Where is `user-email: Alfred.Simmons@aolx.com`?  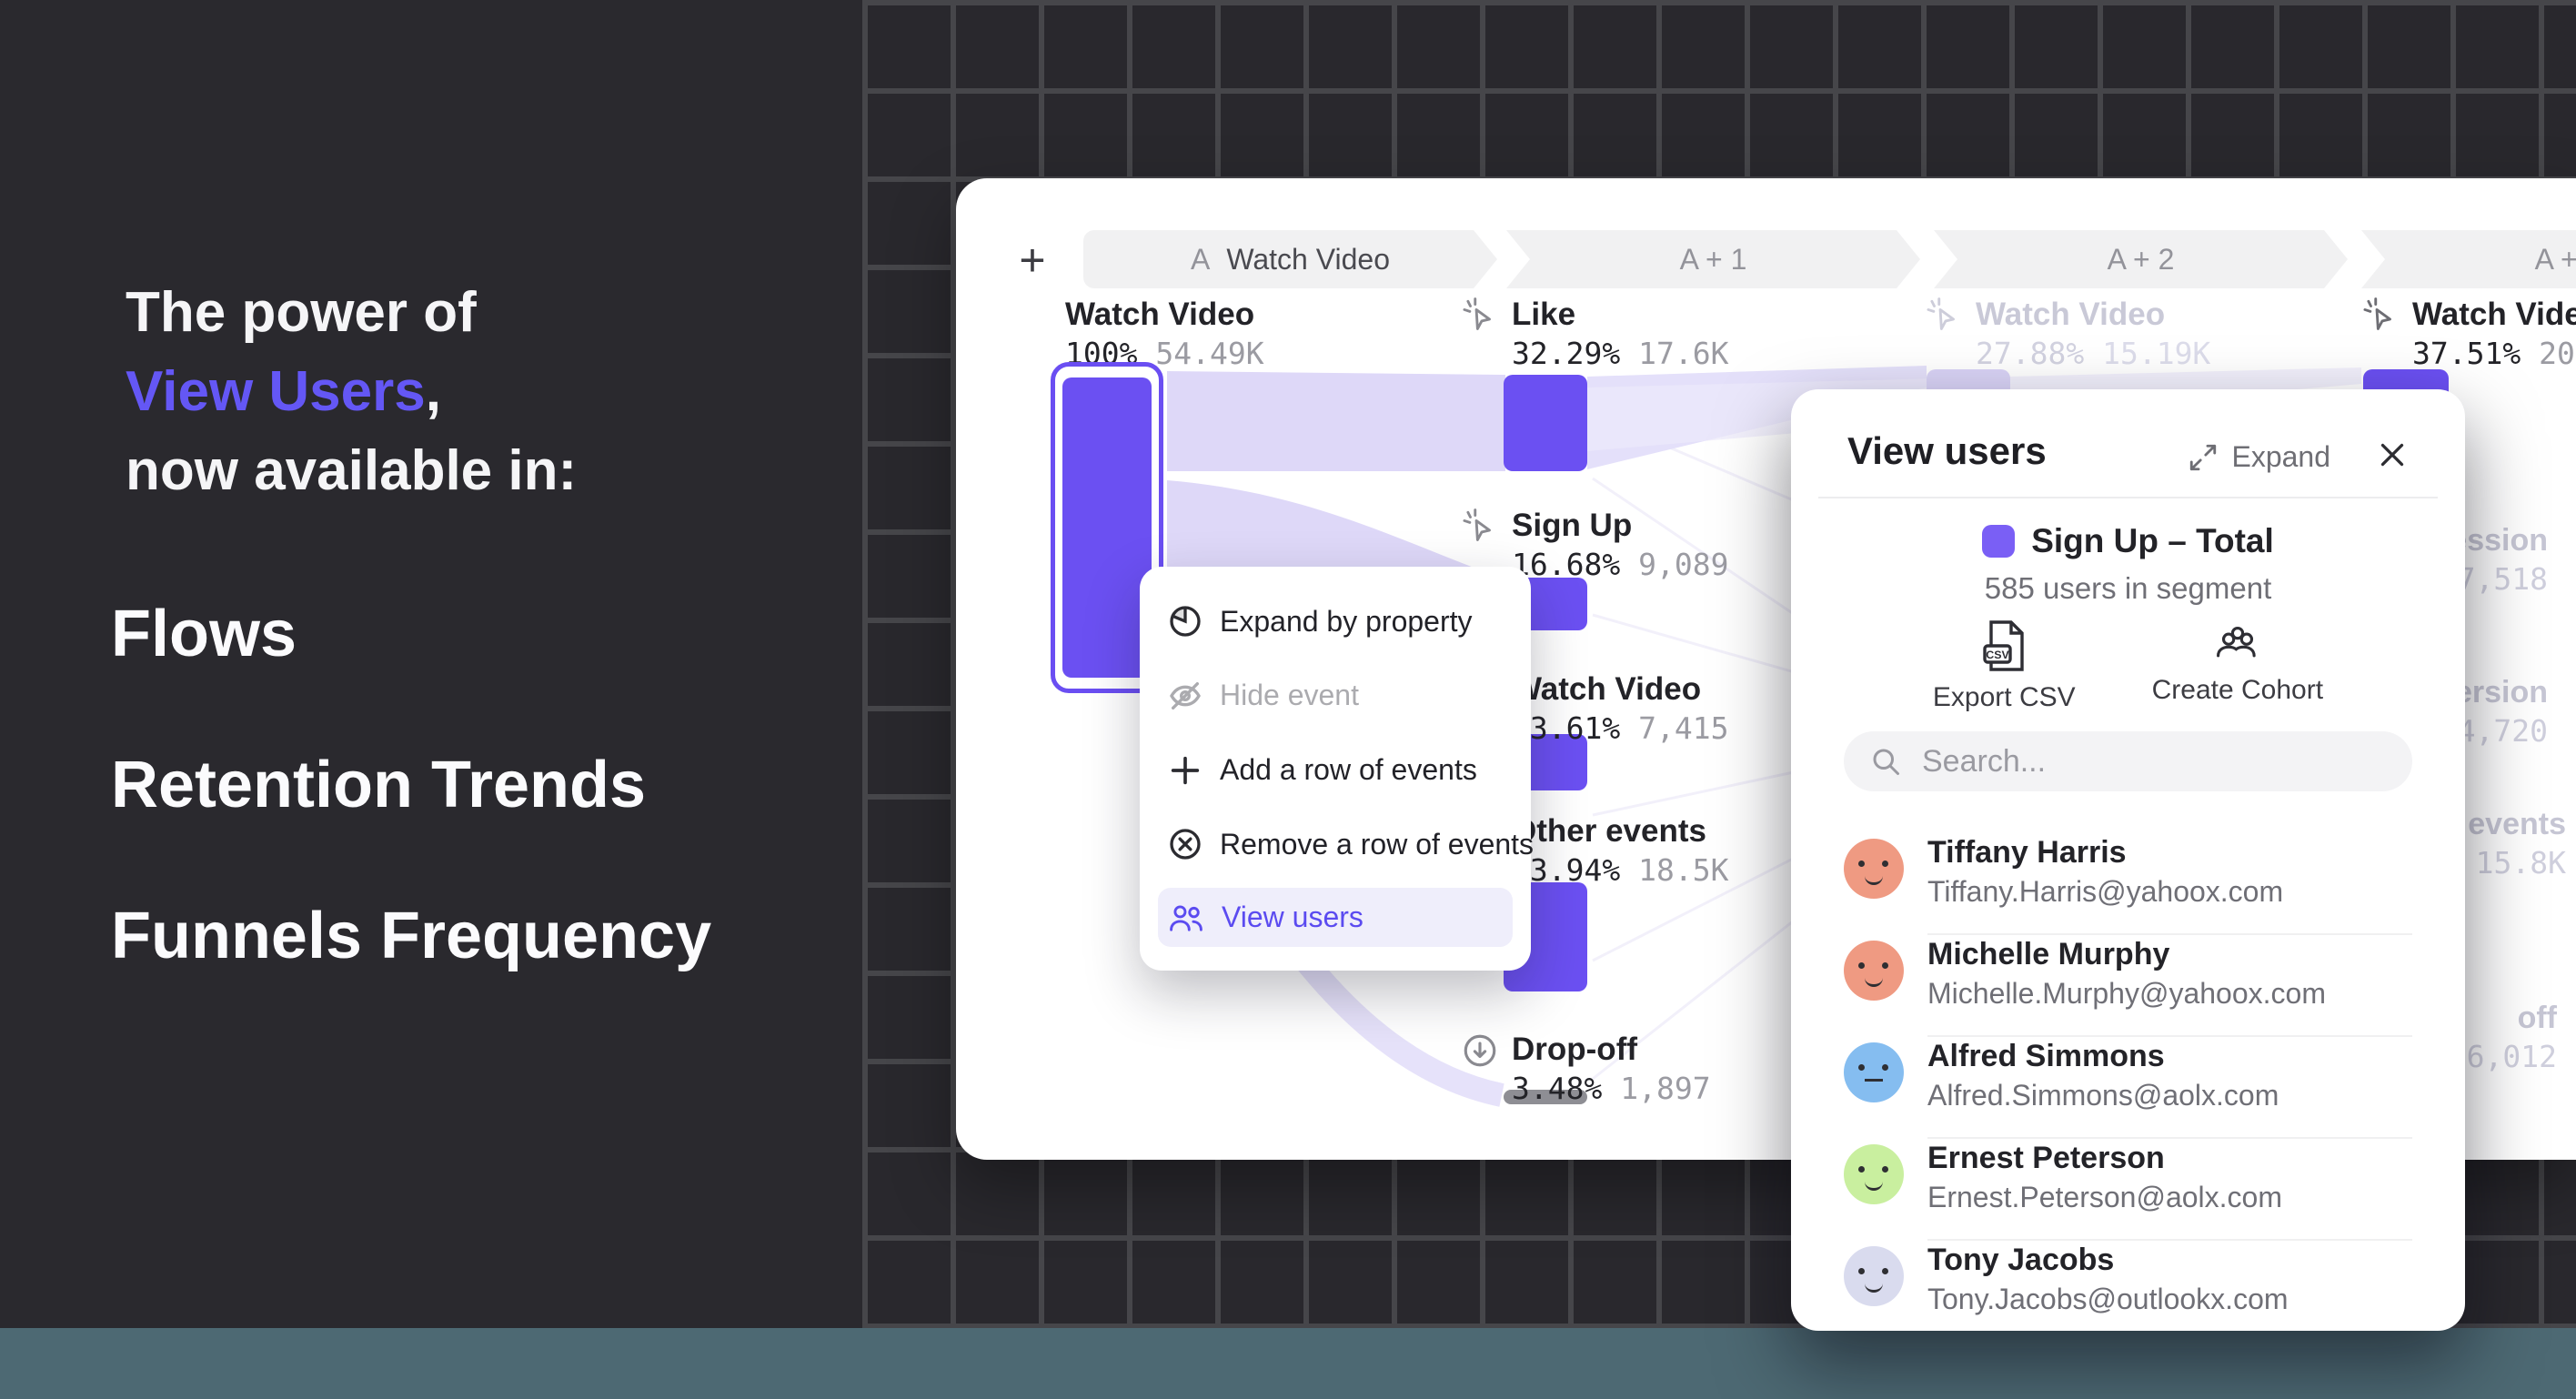
user-email: Alfred.Simmons@aolx.com is located at coordinates (2103, 1095).